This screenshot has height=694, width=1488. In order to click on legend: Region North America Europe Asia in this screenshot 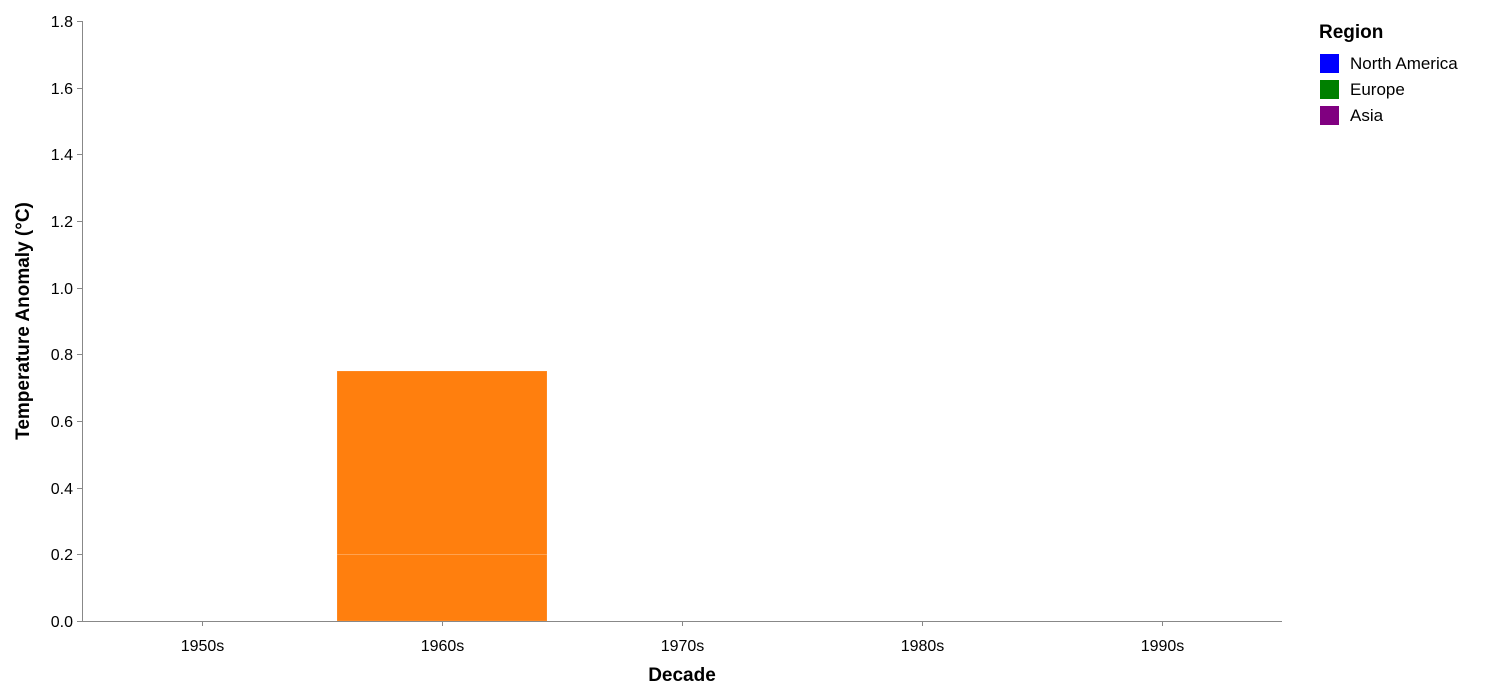, I will do `click(1388, 73)`.